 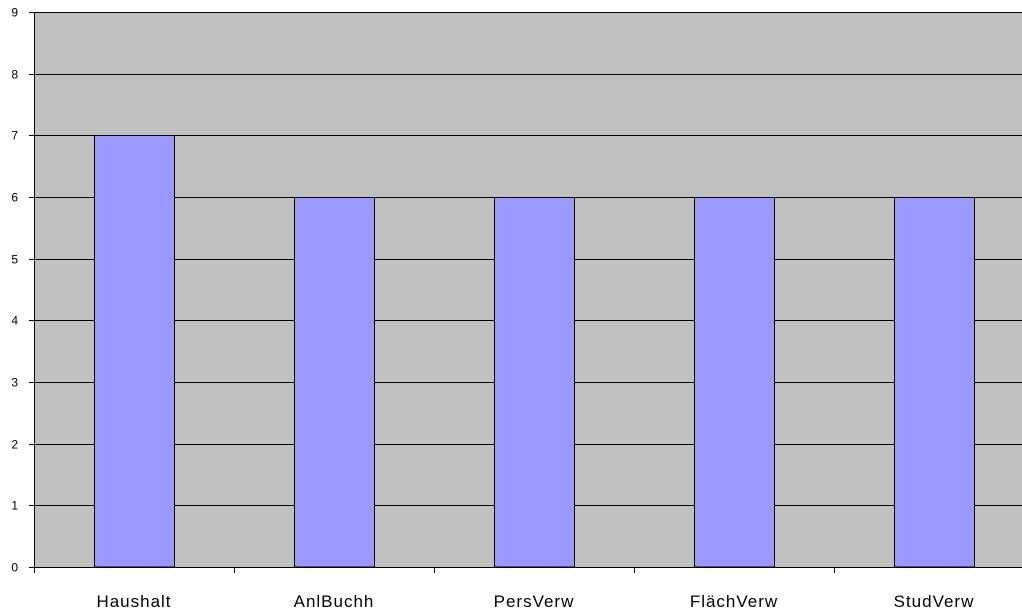 I want to click on y-tick-label-2: 2, so click(x=14, y=445).